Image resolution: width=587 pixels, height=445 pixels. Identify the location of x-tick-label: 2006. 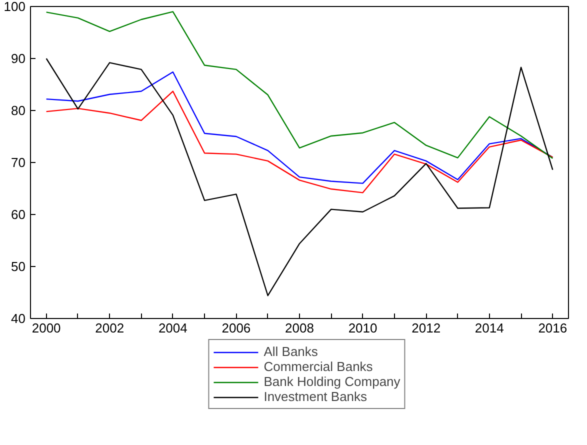
(236, 328).